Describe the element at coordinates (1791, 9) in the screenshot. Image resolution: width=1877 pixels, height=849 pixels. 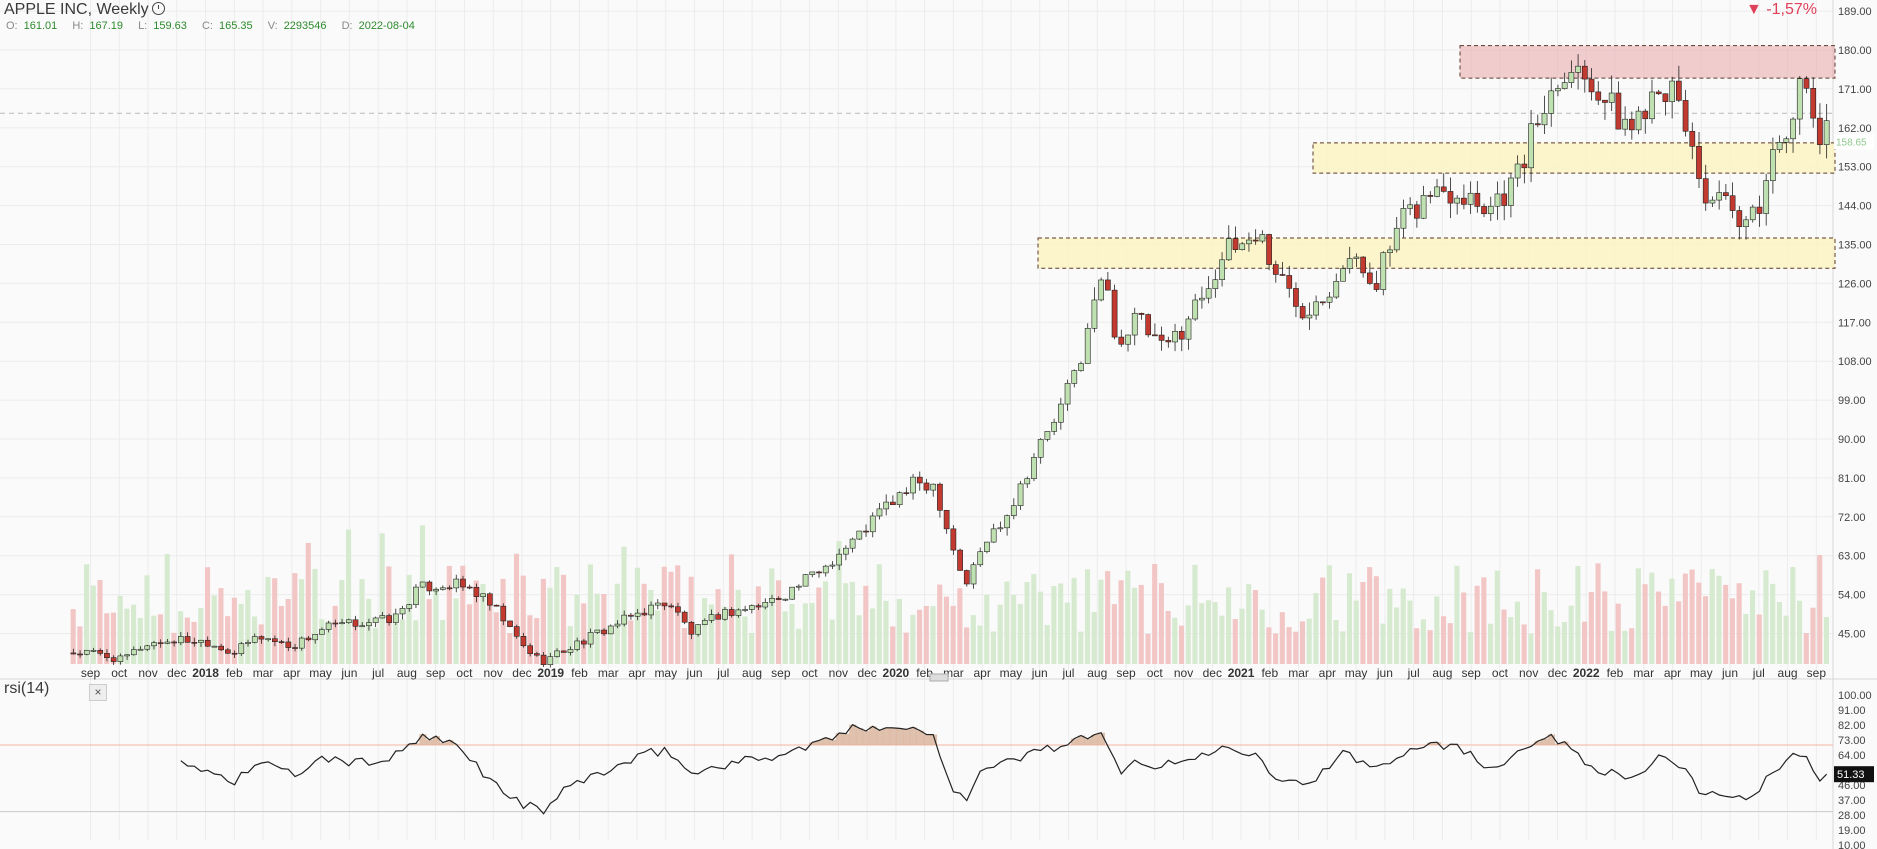
I see `change-value: -1,57%` at that location.